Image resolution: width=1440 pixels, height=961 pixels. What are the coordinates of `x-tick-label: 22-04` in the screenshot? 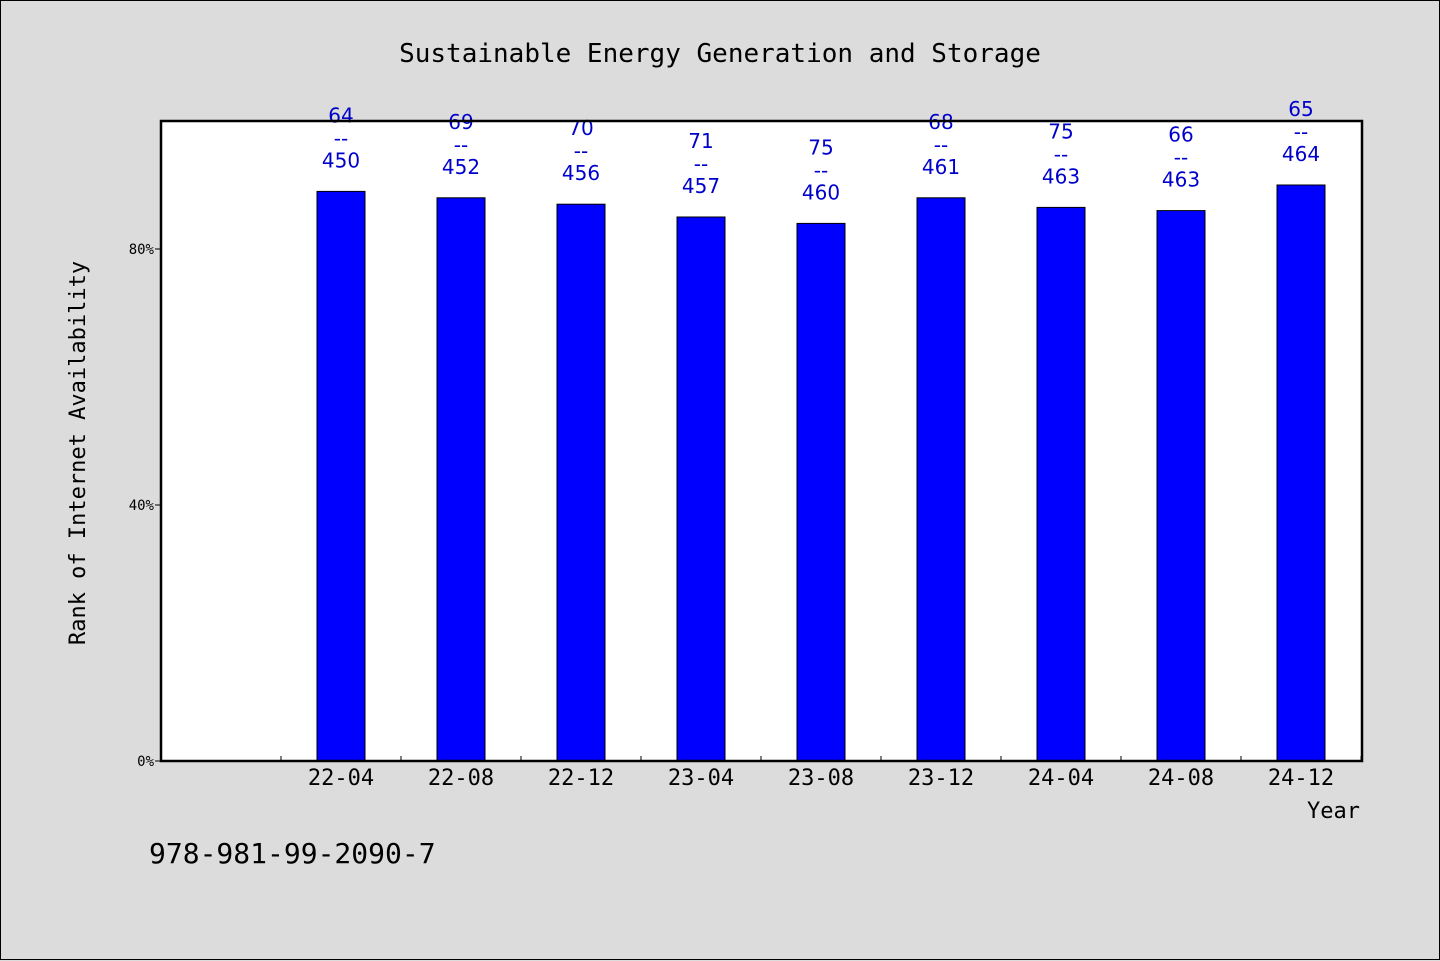 It's located at (341, 778).